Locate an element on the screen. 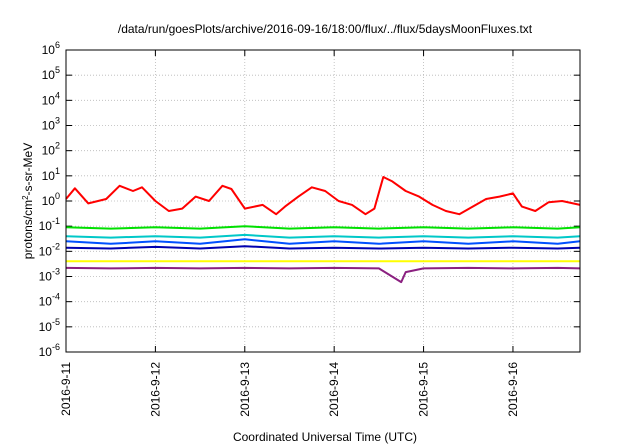  y-tick-label: 10⁻¹ is located at coordinates (49, 224).